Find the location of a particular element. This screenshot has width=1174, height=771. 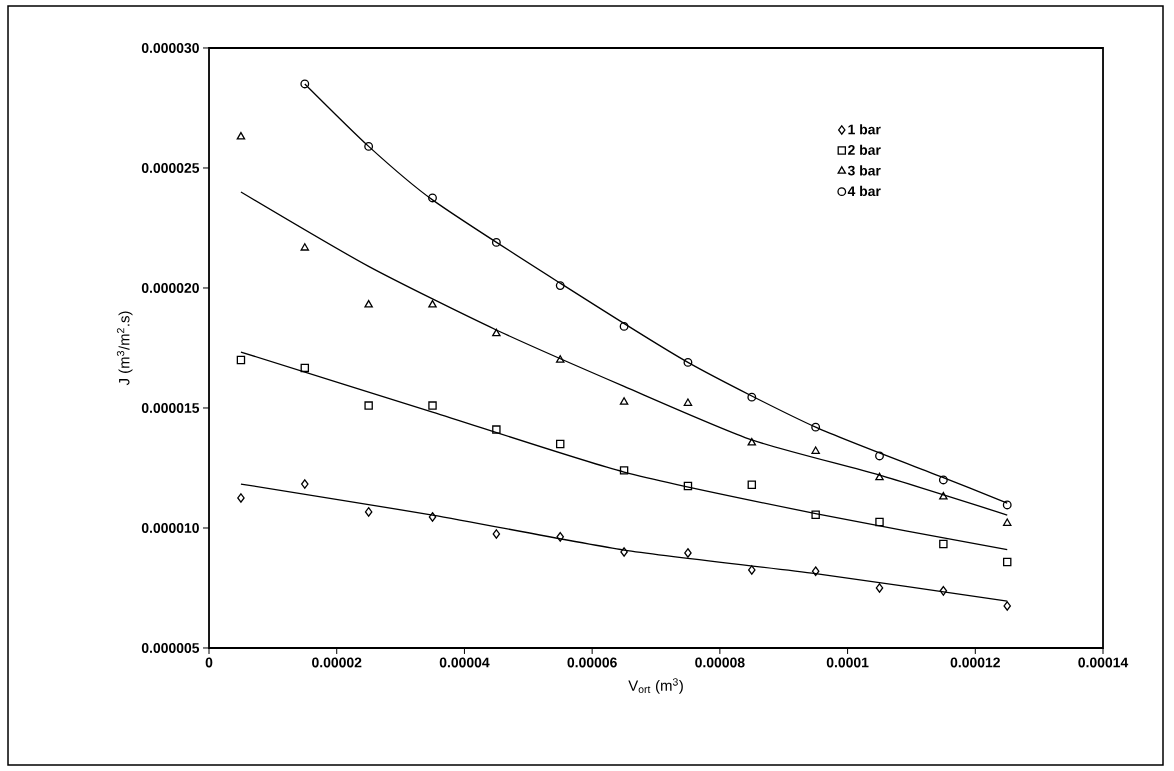

x-tick-label: 0 is located at coordinates (209, 662).